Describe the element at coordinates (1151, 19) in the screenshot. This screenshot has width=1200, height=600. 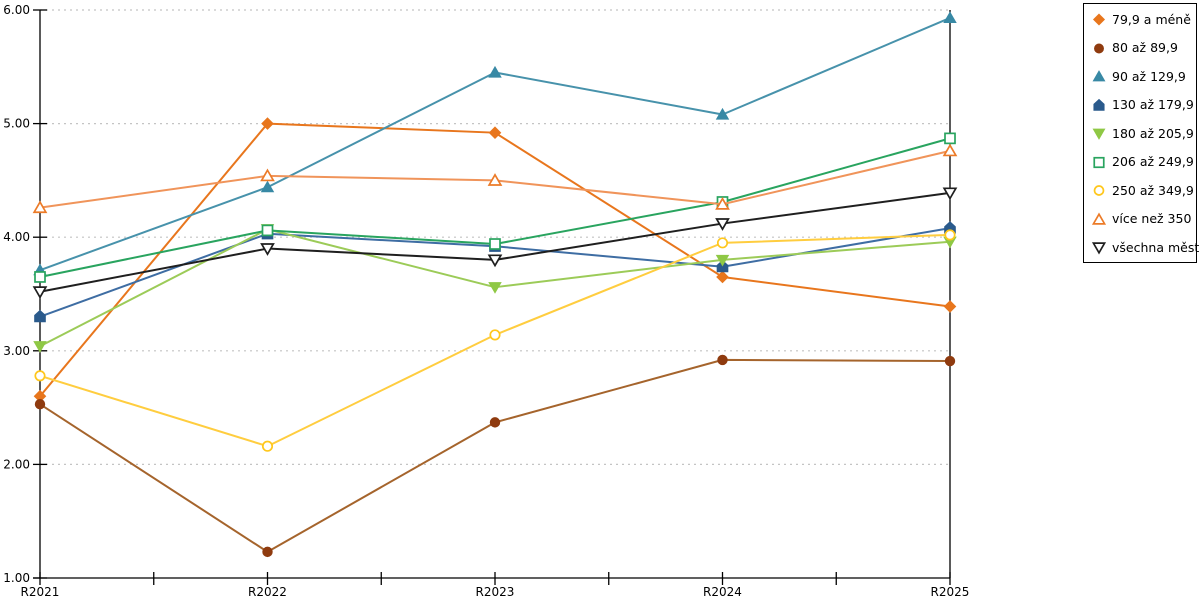
I see `legend-item-label: 79,9 a méně` at that location.